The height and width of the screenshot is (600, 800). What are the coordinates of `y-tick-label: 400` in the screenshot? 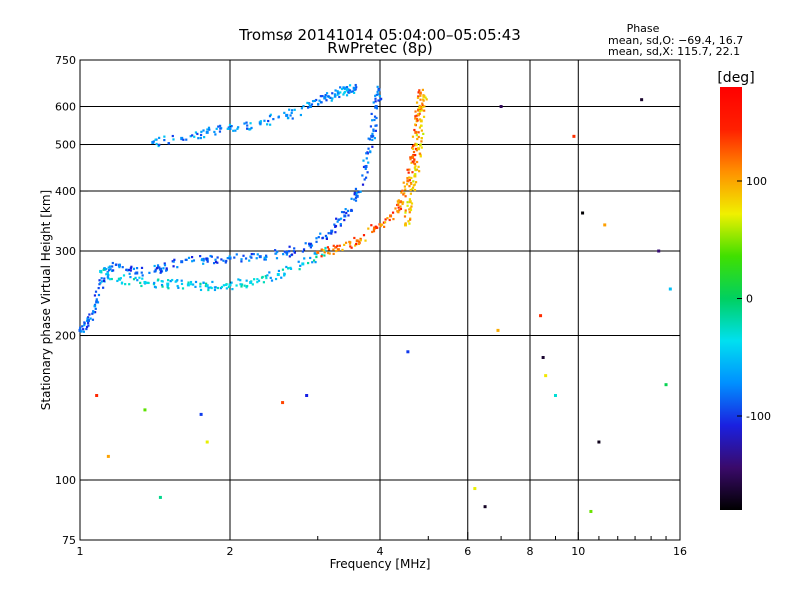 It's located at (65, 191).